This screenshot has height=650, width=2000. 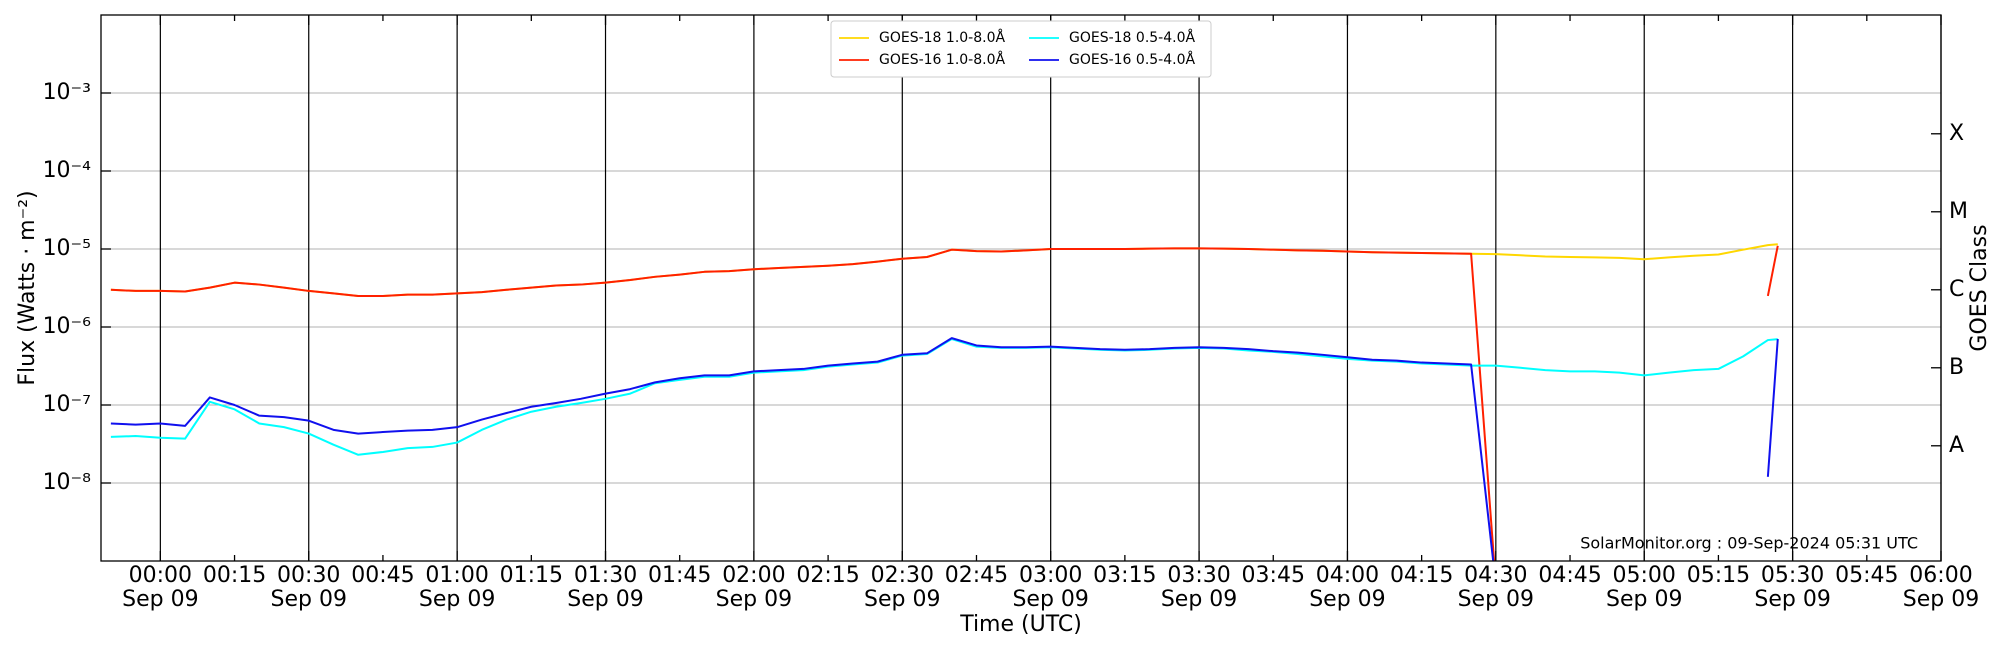 I want to click on x-tick-text: 01:45, so click(x=680, y=576).